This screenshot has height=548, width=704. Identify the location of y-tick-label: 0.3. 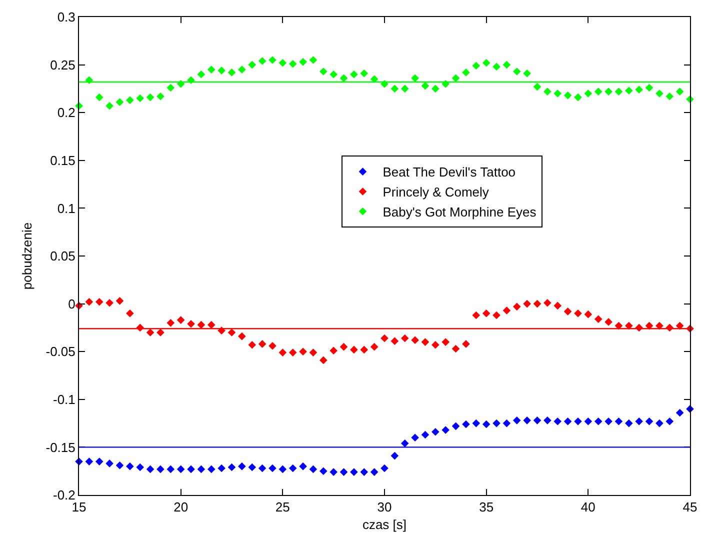
(66, 17).